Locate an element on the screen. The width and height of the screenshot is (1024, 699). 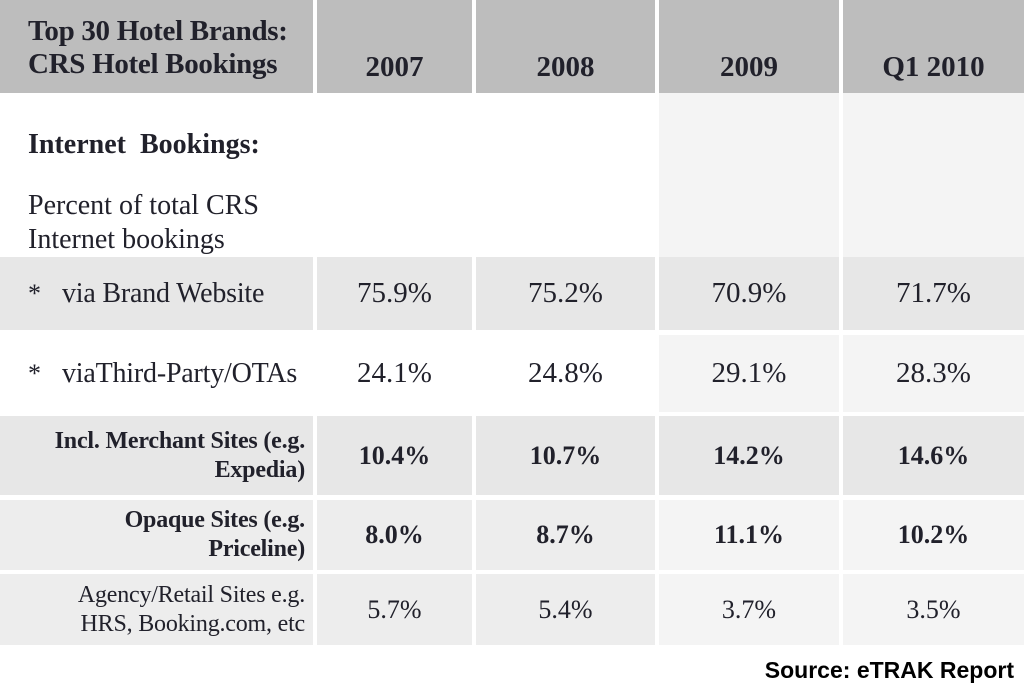
table-title-line1: Top 30 Hotel Brands: is located at coordinates (158, 31).